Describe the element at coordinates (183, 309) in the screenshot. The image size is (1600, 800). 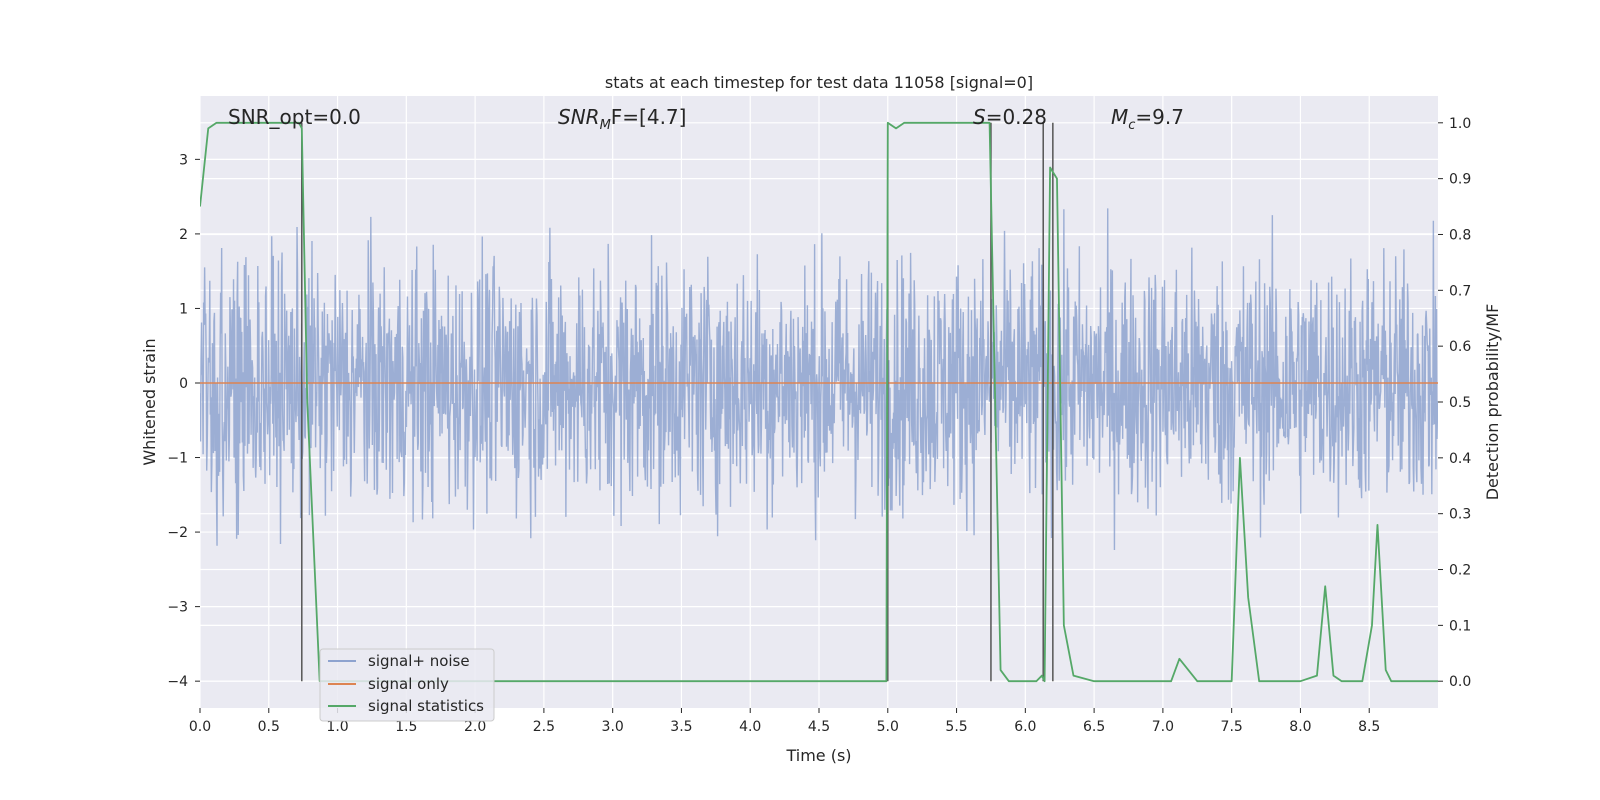
I see `y-tick-label: 1` at that location.